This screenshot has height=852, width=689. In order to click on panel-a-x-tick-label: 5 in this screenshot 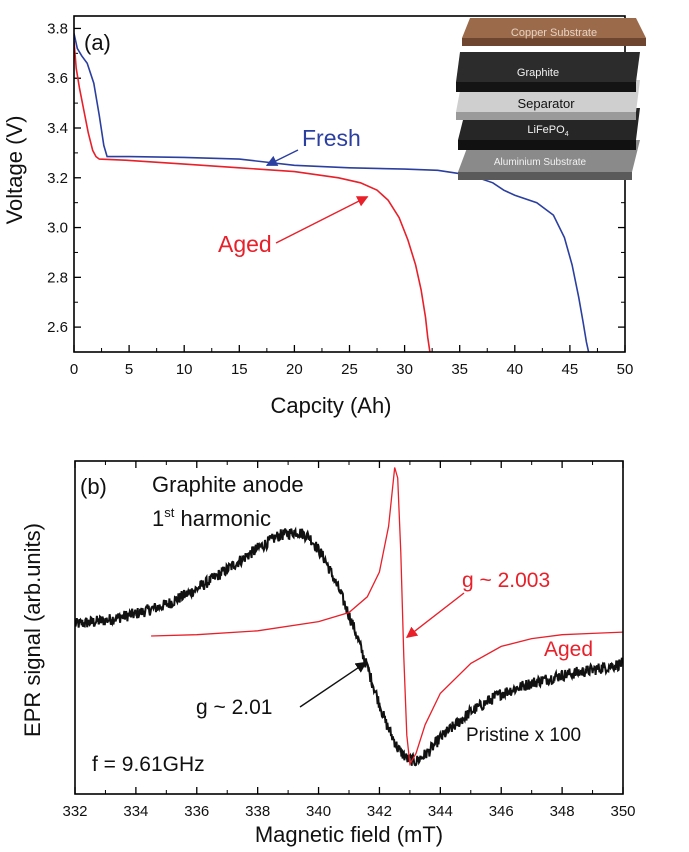, I will do `click(129, 369)`.